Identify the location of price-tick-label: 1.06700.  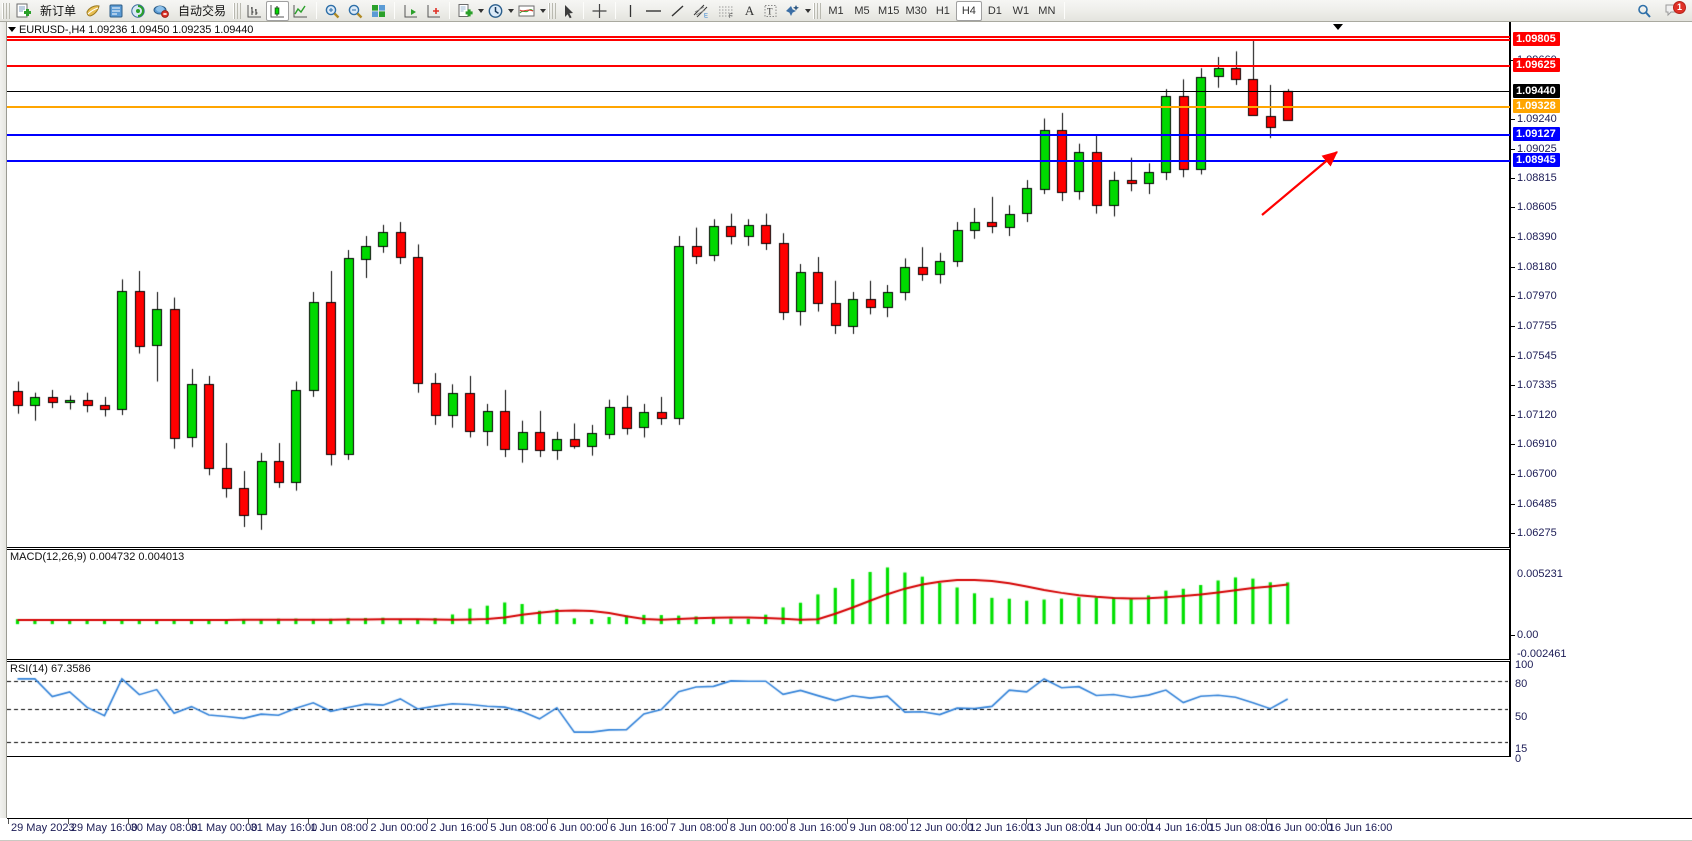
(1537, 473).